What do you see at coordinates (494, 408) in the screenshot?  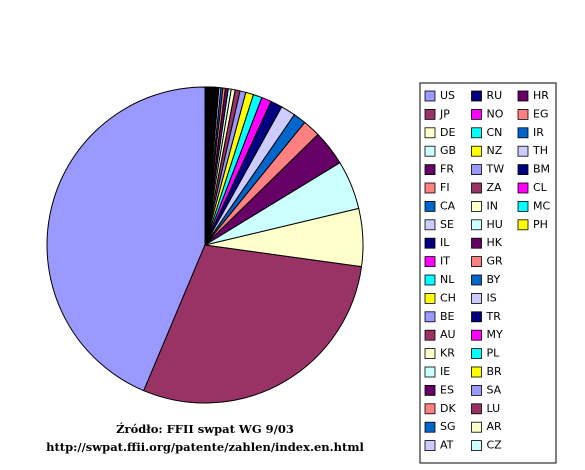 I see `legend-label: LU` at bounding box center [494, 408].